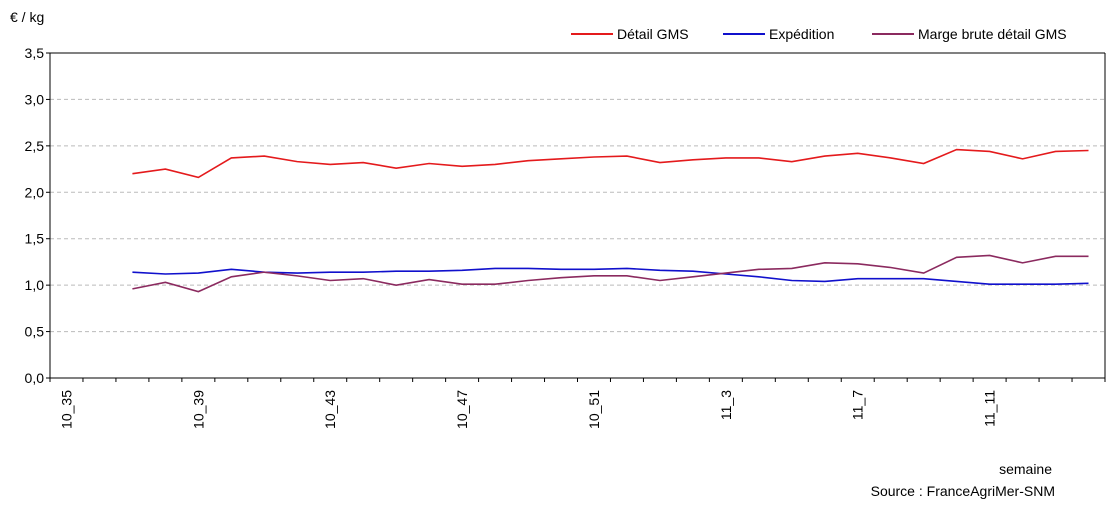 The image size is (1107, 506). I want to click on x-tick-label: 10_47, so click(462, 409).